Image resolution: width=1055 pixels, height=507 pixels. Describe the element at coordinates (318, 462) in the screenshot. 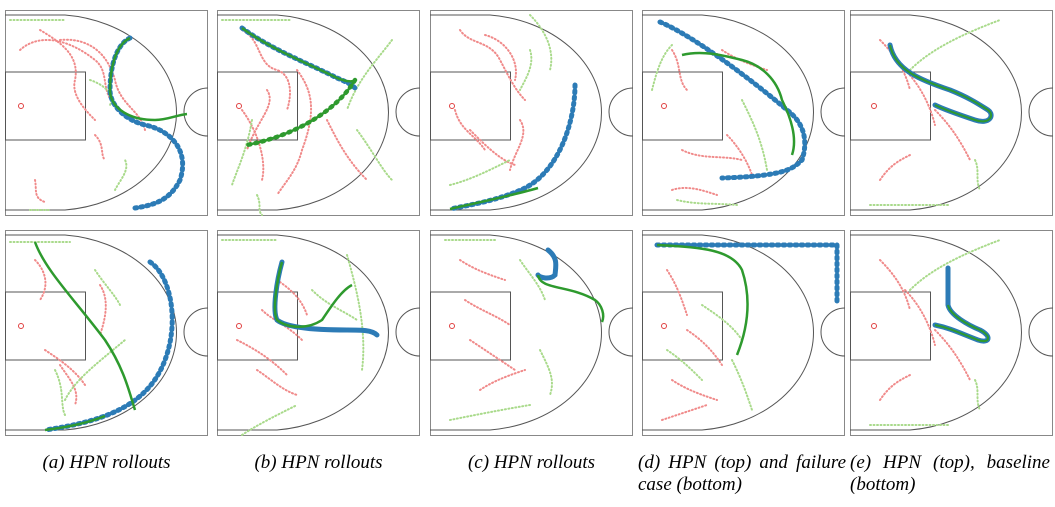

I see `caption-b: (b) HPN rollouts` at that location.